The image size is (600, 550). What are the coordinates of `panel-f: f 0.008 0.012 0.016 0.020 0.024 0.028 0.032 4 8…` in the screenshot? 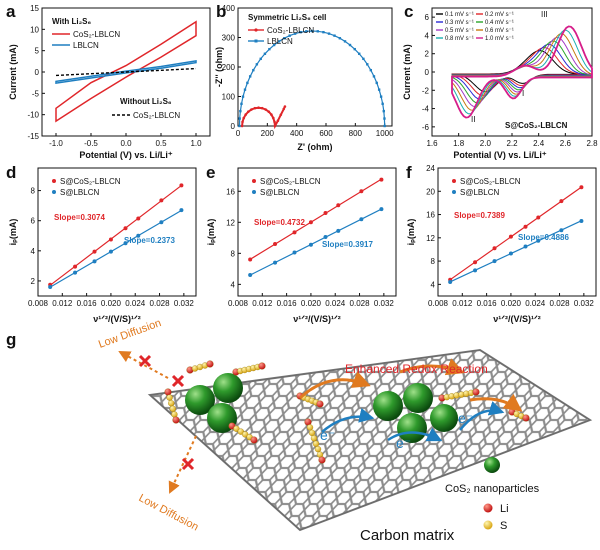 It's located at (501, 243).